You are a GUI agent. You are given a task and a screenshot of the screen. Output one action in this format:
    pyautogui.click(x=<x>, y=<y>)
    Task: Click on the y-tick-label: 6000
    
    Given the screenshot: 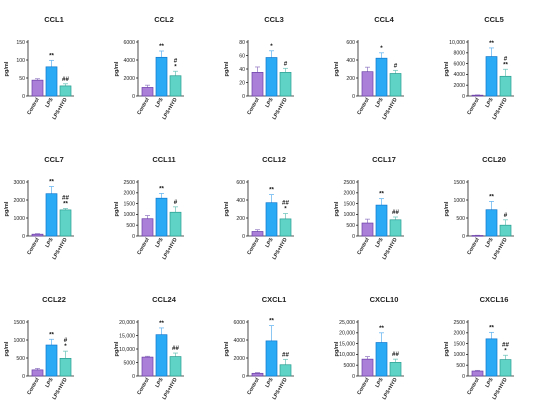 What is the action you would take?
    pyautogui.click(x=459, y=64)
    